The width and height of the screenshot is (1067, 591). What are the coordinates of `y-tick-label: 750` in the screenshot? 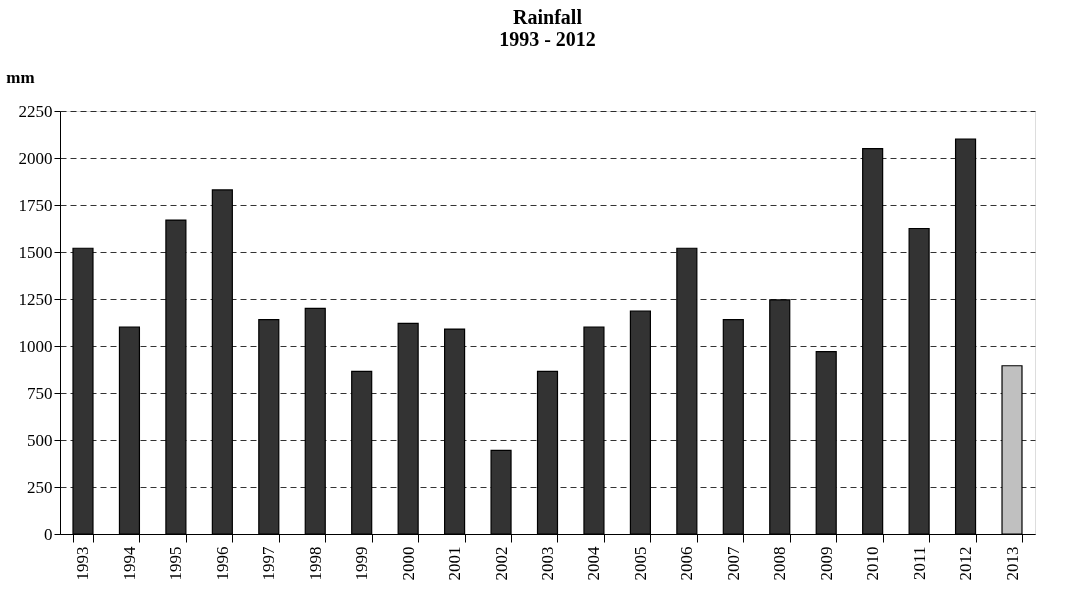 It's located at (40, 393).